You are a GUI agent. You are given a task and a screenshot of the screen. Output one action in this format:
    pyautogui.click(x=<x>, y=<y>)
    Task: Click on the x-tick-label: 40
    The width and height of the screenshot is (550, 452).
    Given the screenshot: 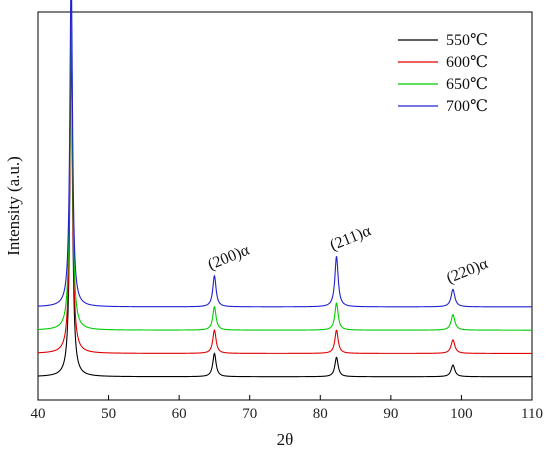 What is the action you would take?
    pyautogui.click(x=38, y=414)
    